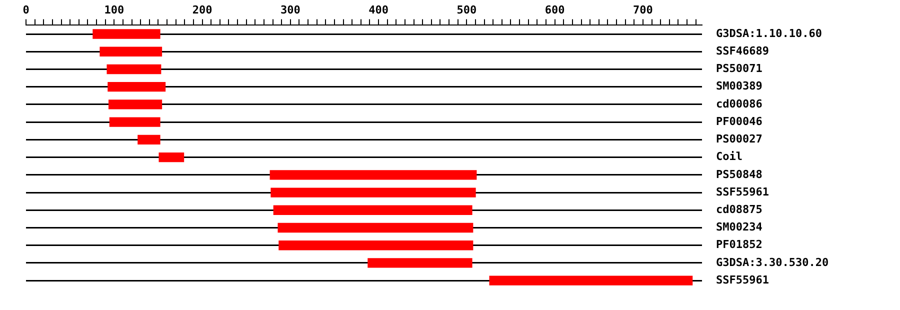 This screenshot has height=310, width=900. What do you see at coordinates (739, 209) in the screenshot?
I see `y-tick-label: cd08875` at bounding box center [739, 209].